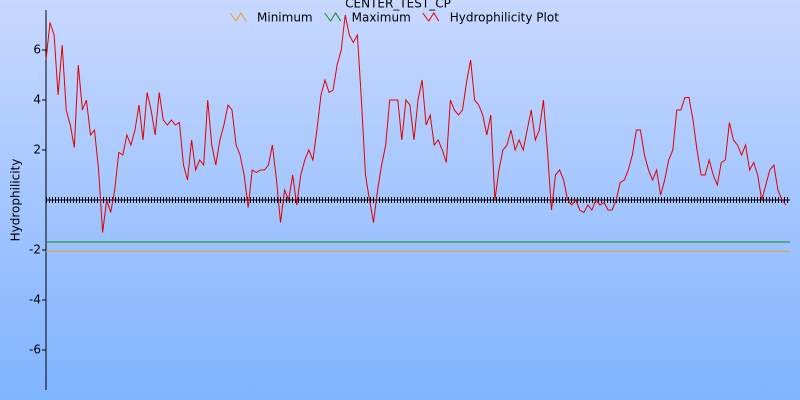 The height and width of the screenshot is (400, 800). I want to click on y-axis-label: Hydrophilicity, so click(16, 200).